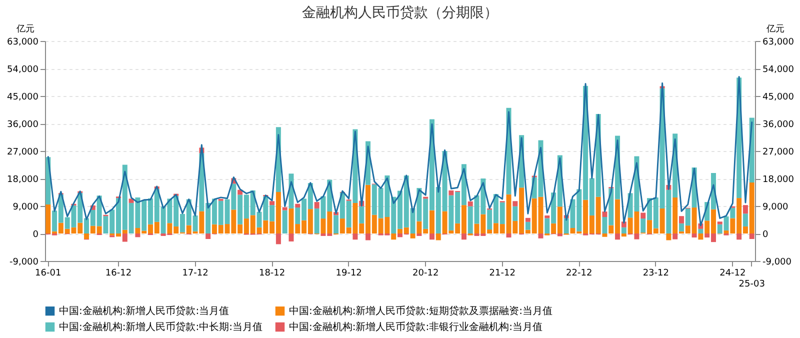  Describe the element at coordinates (25, 207) in the screenshot. I see `y-tick-label: 9,000` at that location.